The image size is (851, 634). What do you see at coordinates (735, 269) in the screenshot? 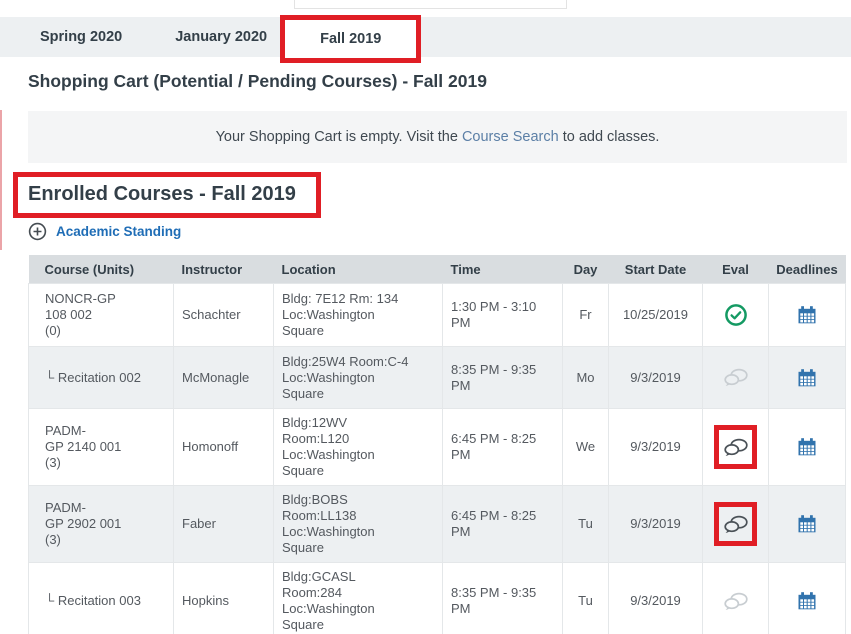
I see `column-header-eval: Eval` at bounding box center [735, 269].